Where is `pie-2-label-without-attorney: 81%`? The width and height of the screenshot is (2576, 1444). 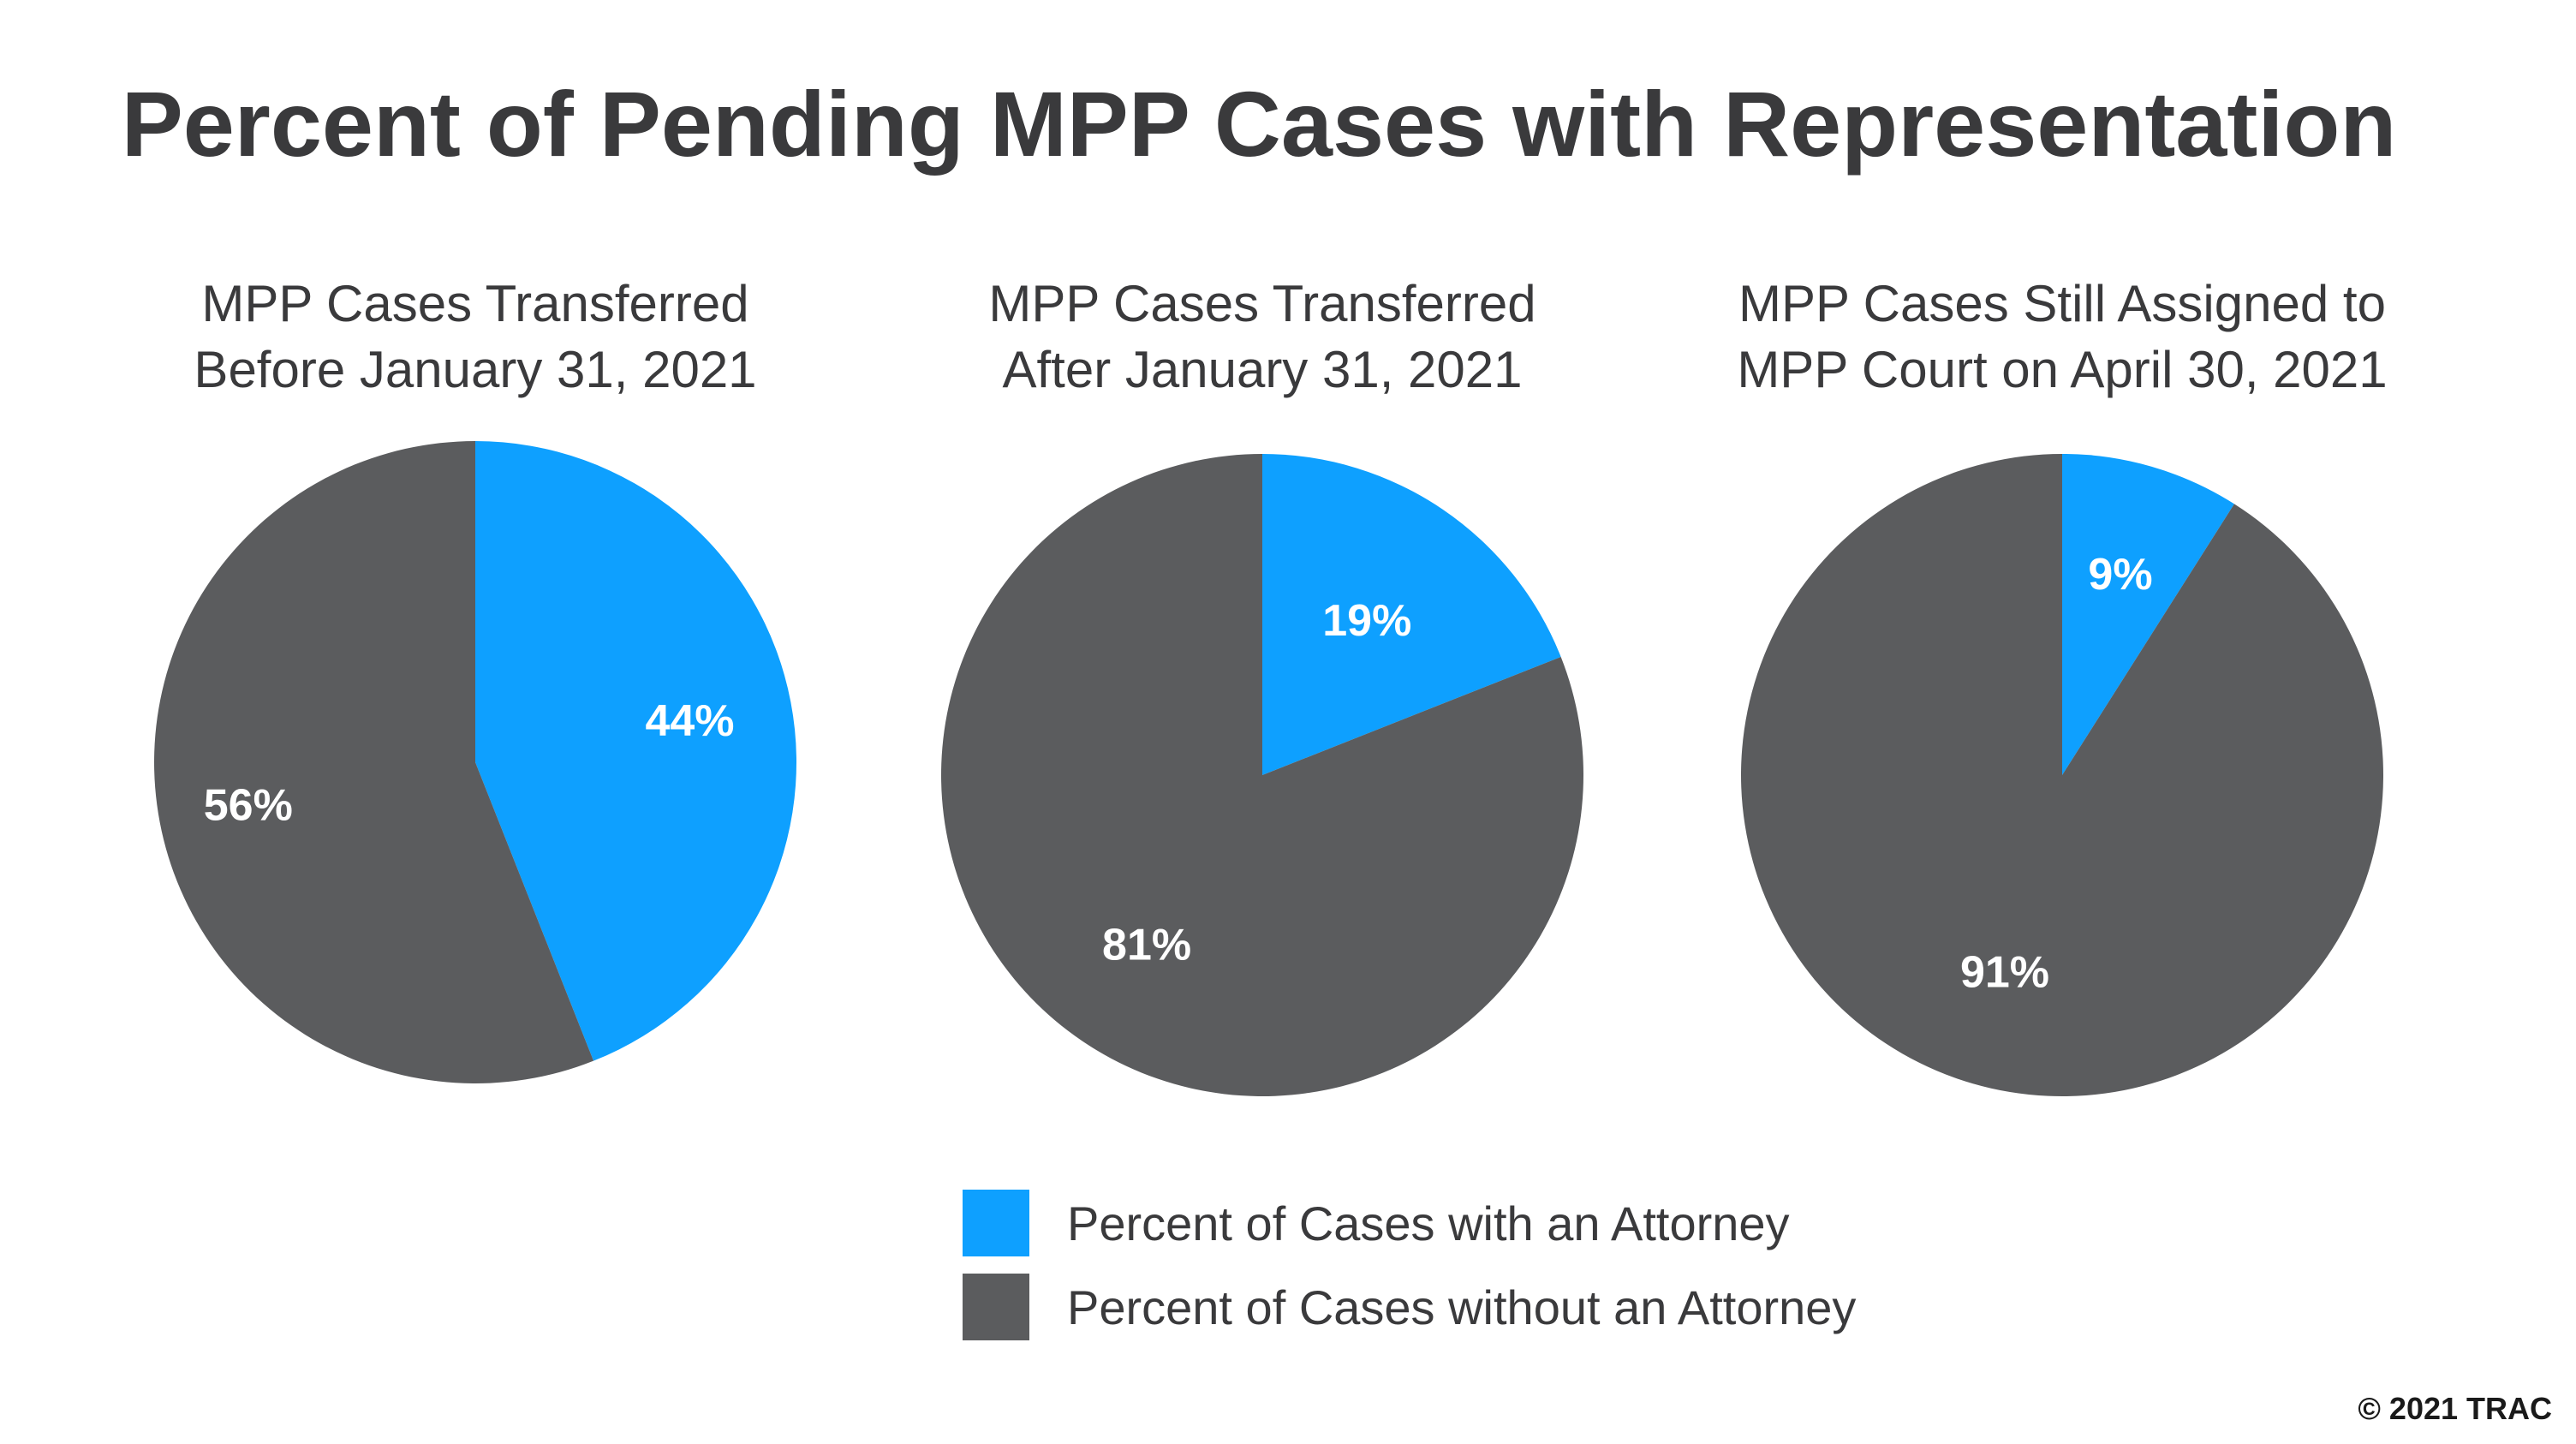 pie-2-label-without-attorney: 81% is located at coordinates (1146, 945).